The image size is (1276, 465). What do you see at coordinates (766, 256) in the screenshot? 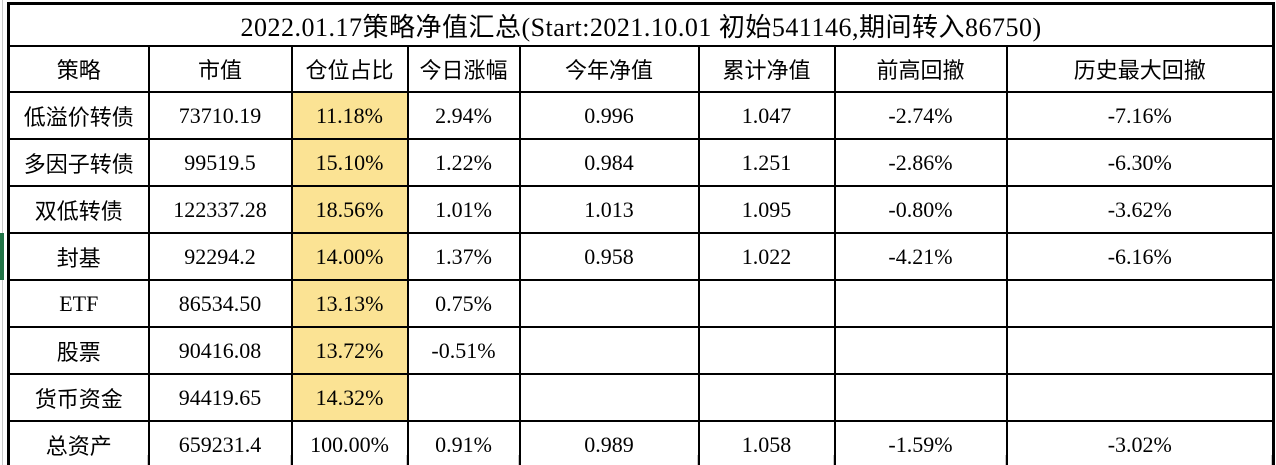
I see `table-cell: 1.022` at bounding box center [766, 256].